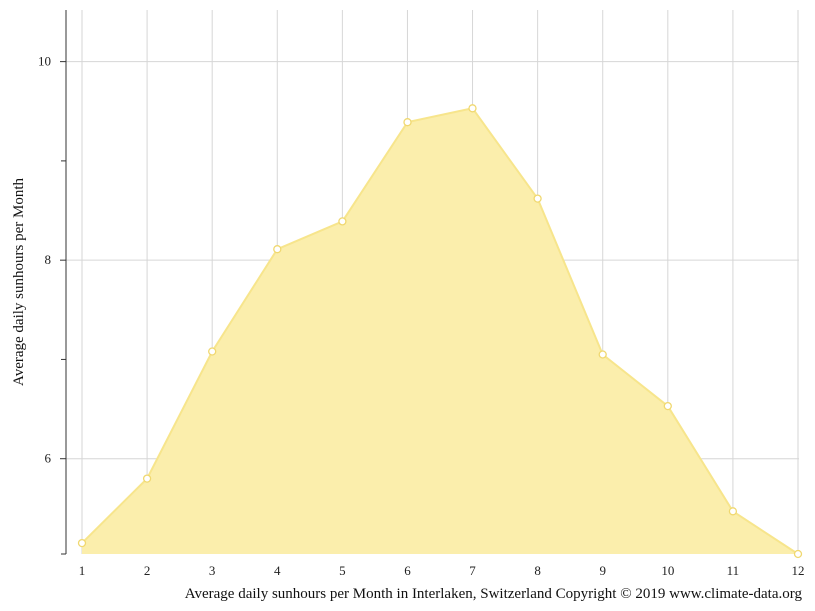  What do you see at coordinates (212, 570) in the screenshot?
I see `x-tick-label: 3` at bounding box center [212, 570].